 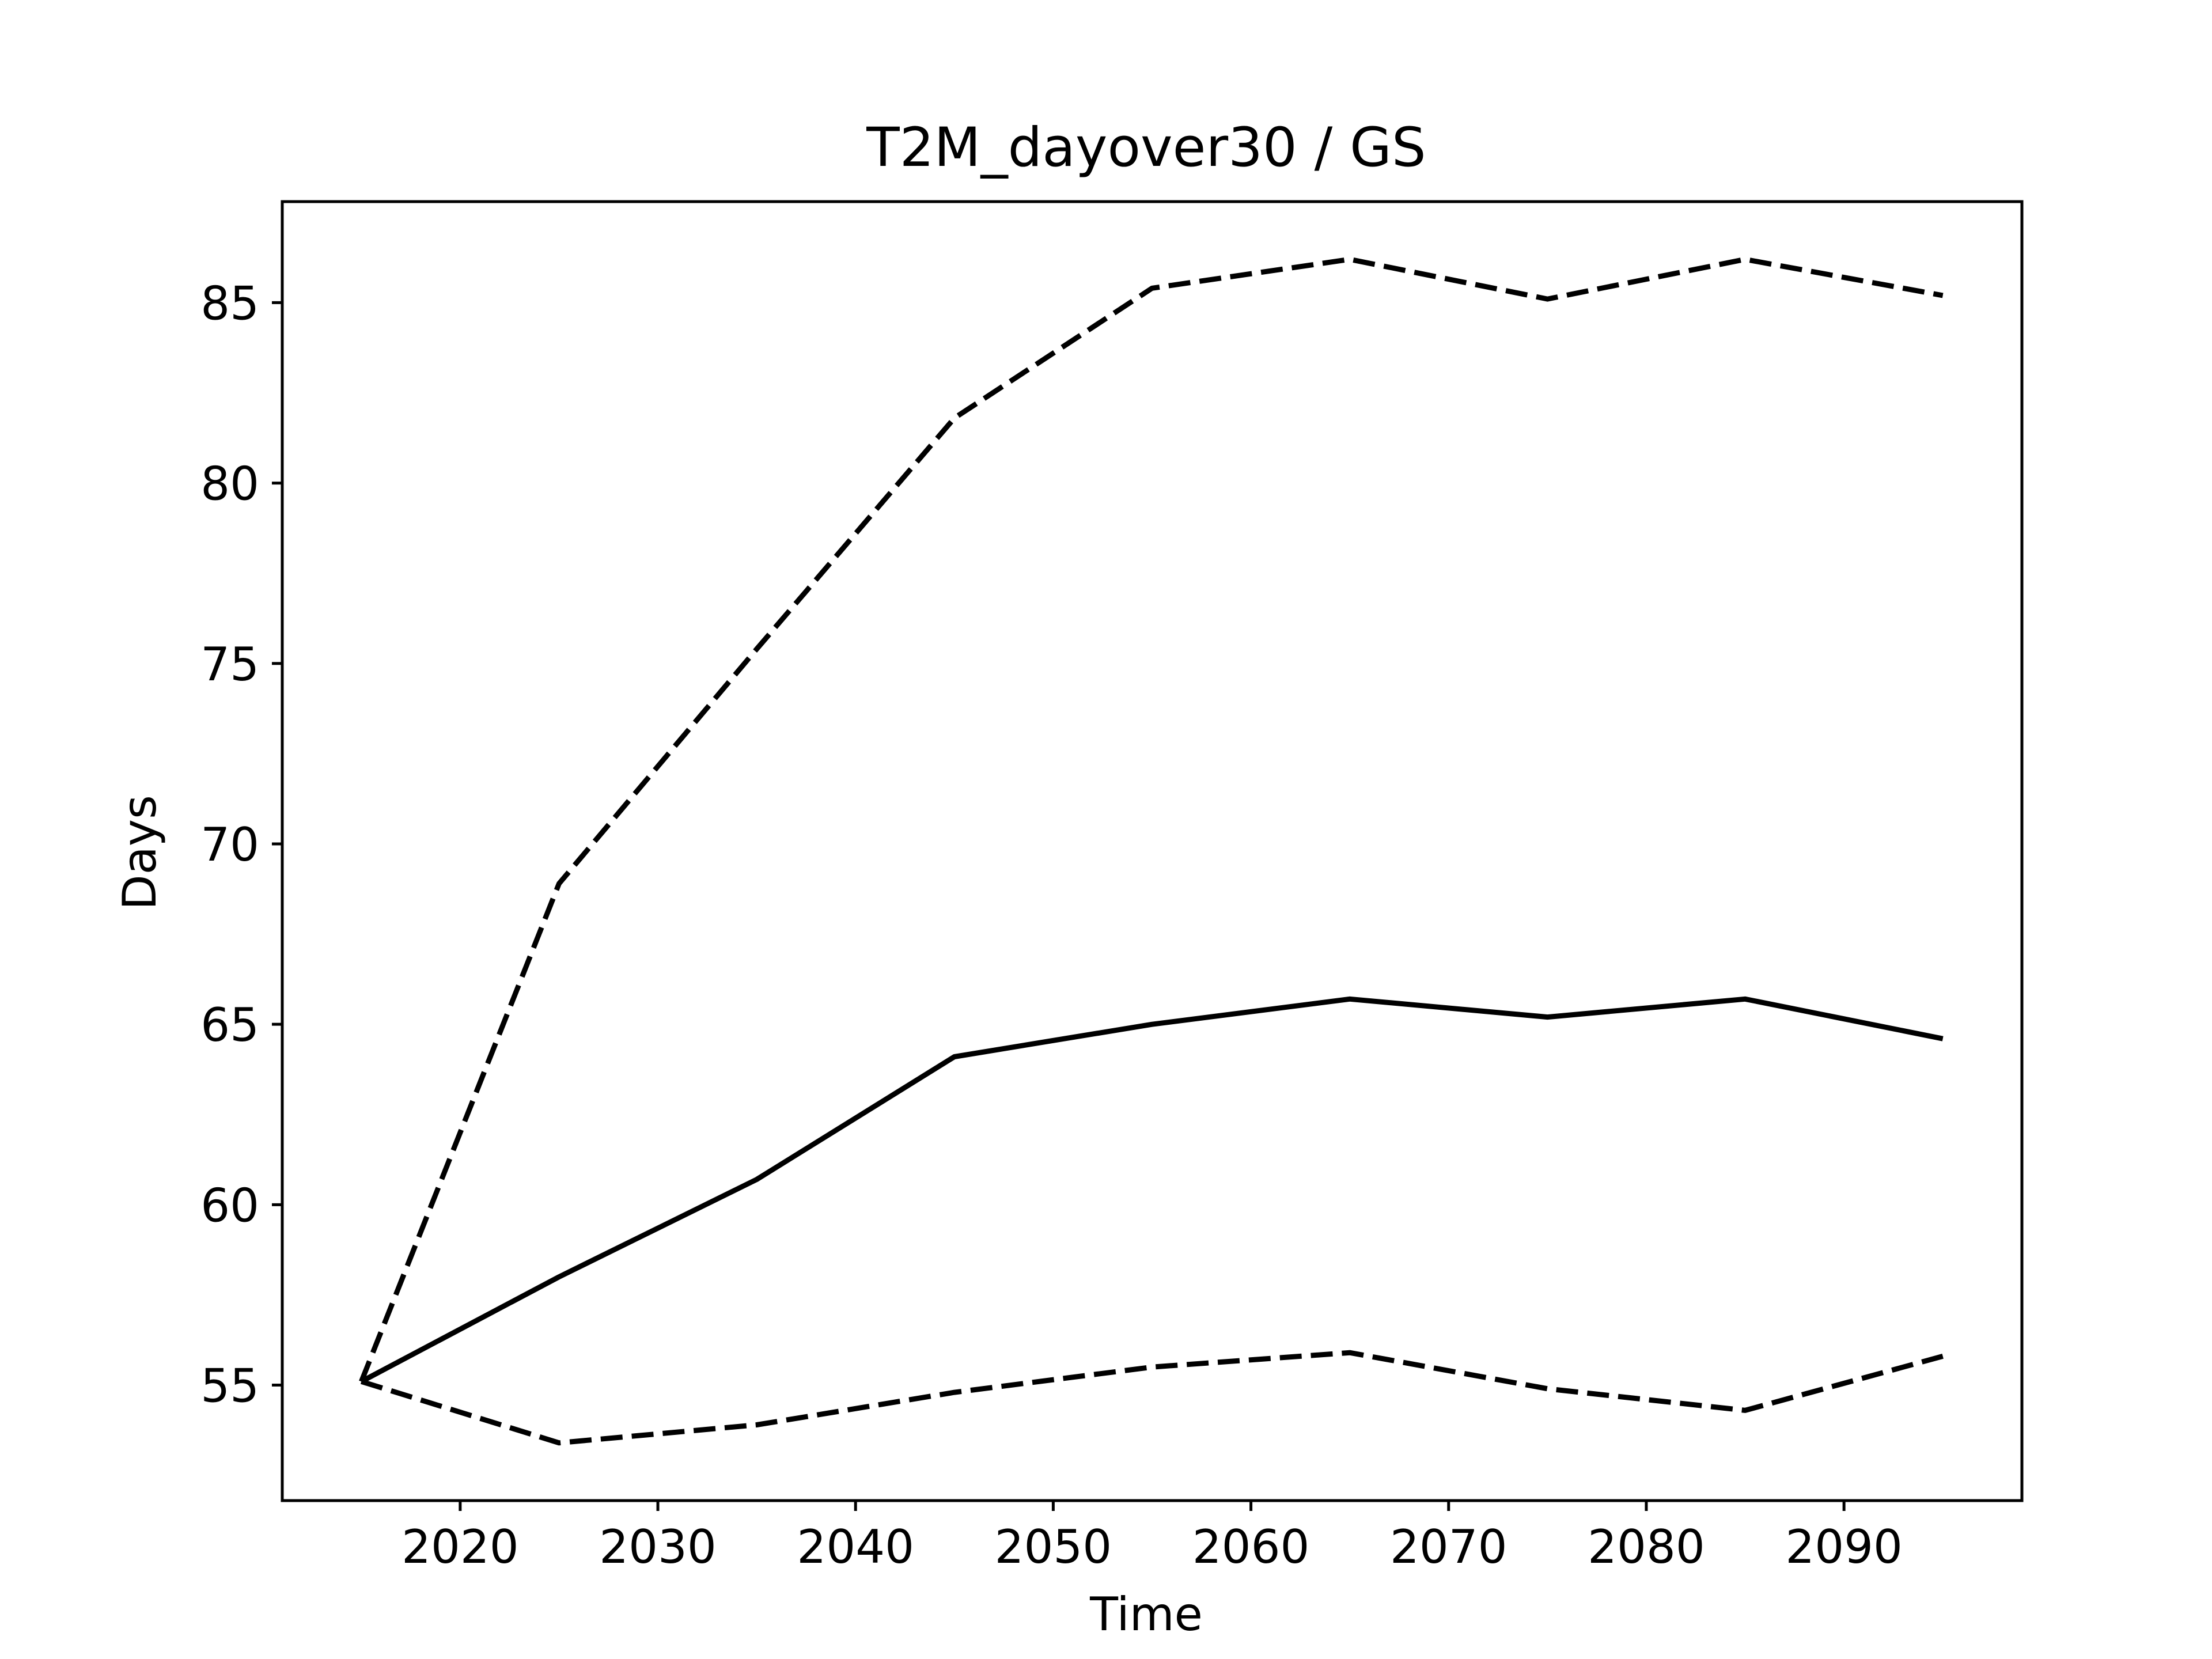 I want to click on x-tick-label: 2020, so click(x=460, y=1547).